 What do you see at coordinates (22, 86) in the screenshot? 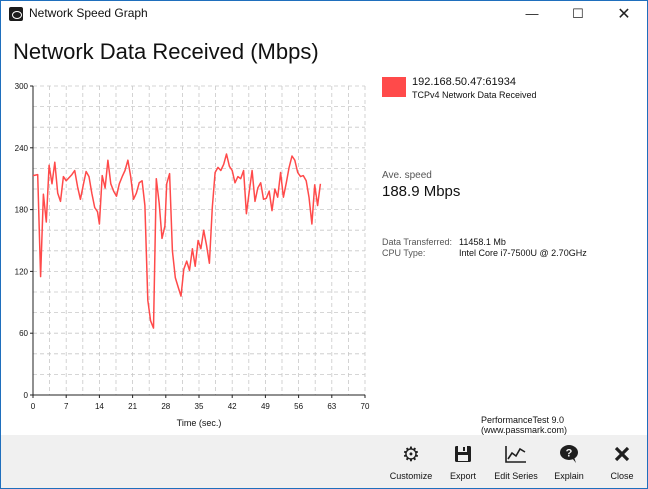
I see `y-tick-label: 300` at bounding box center [22, 86].